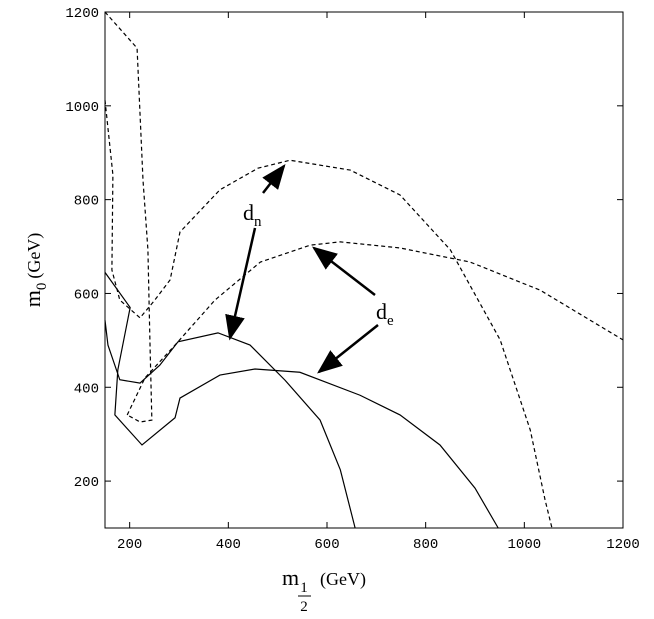  Describe the element at coordinates (304, 607) in the screenshot. I see `x-axis-label-sub: 2` at that location.